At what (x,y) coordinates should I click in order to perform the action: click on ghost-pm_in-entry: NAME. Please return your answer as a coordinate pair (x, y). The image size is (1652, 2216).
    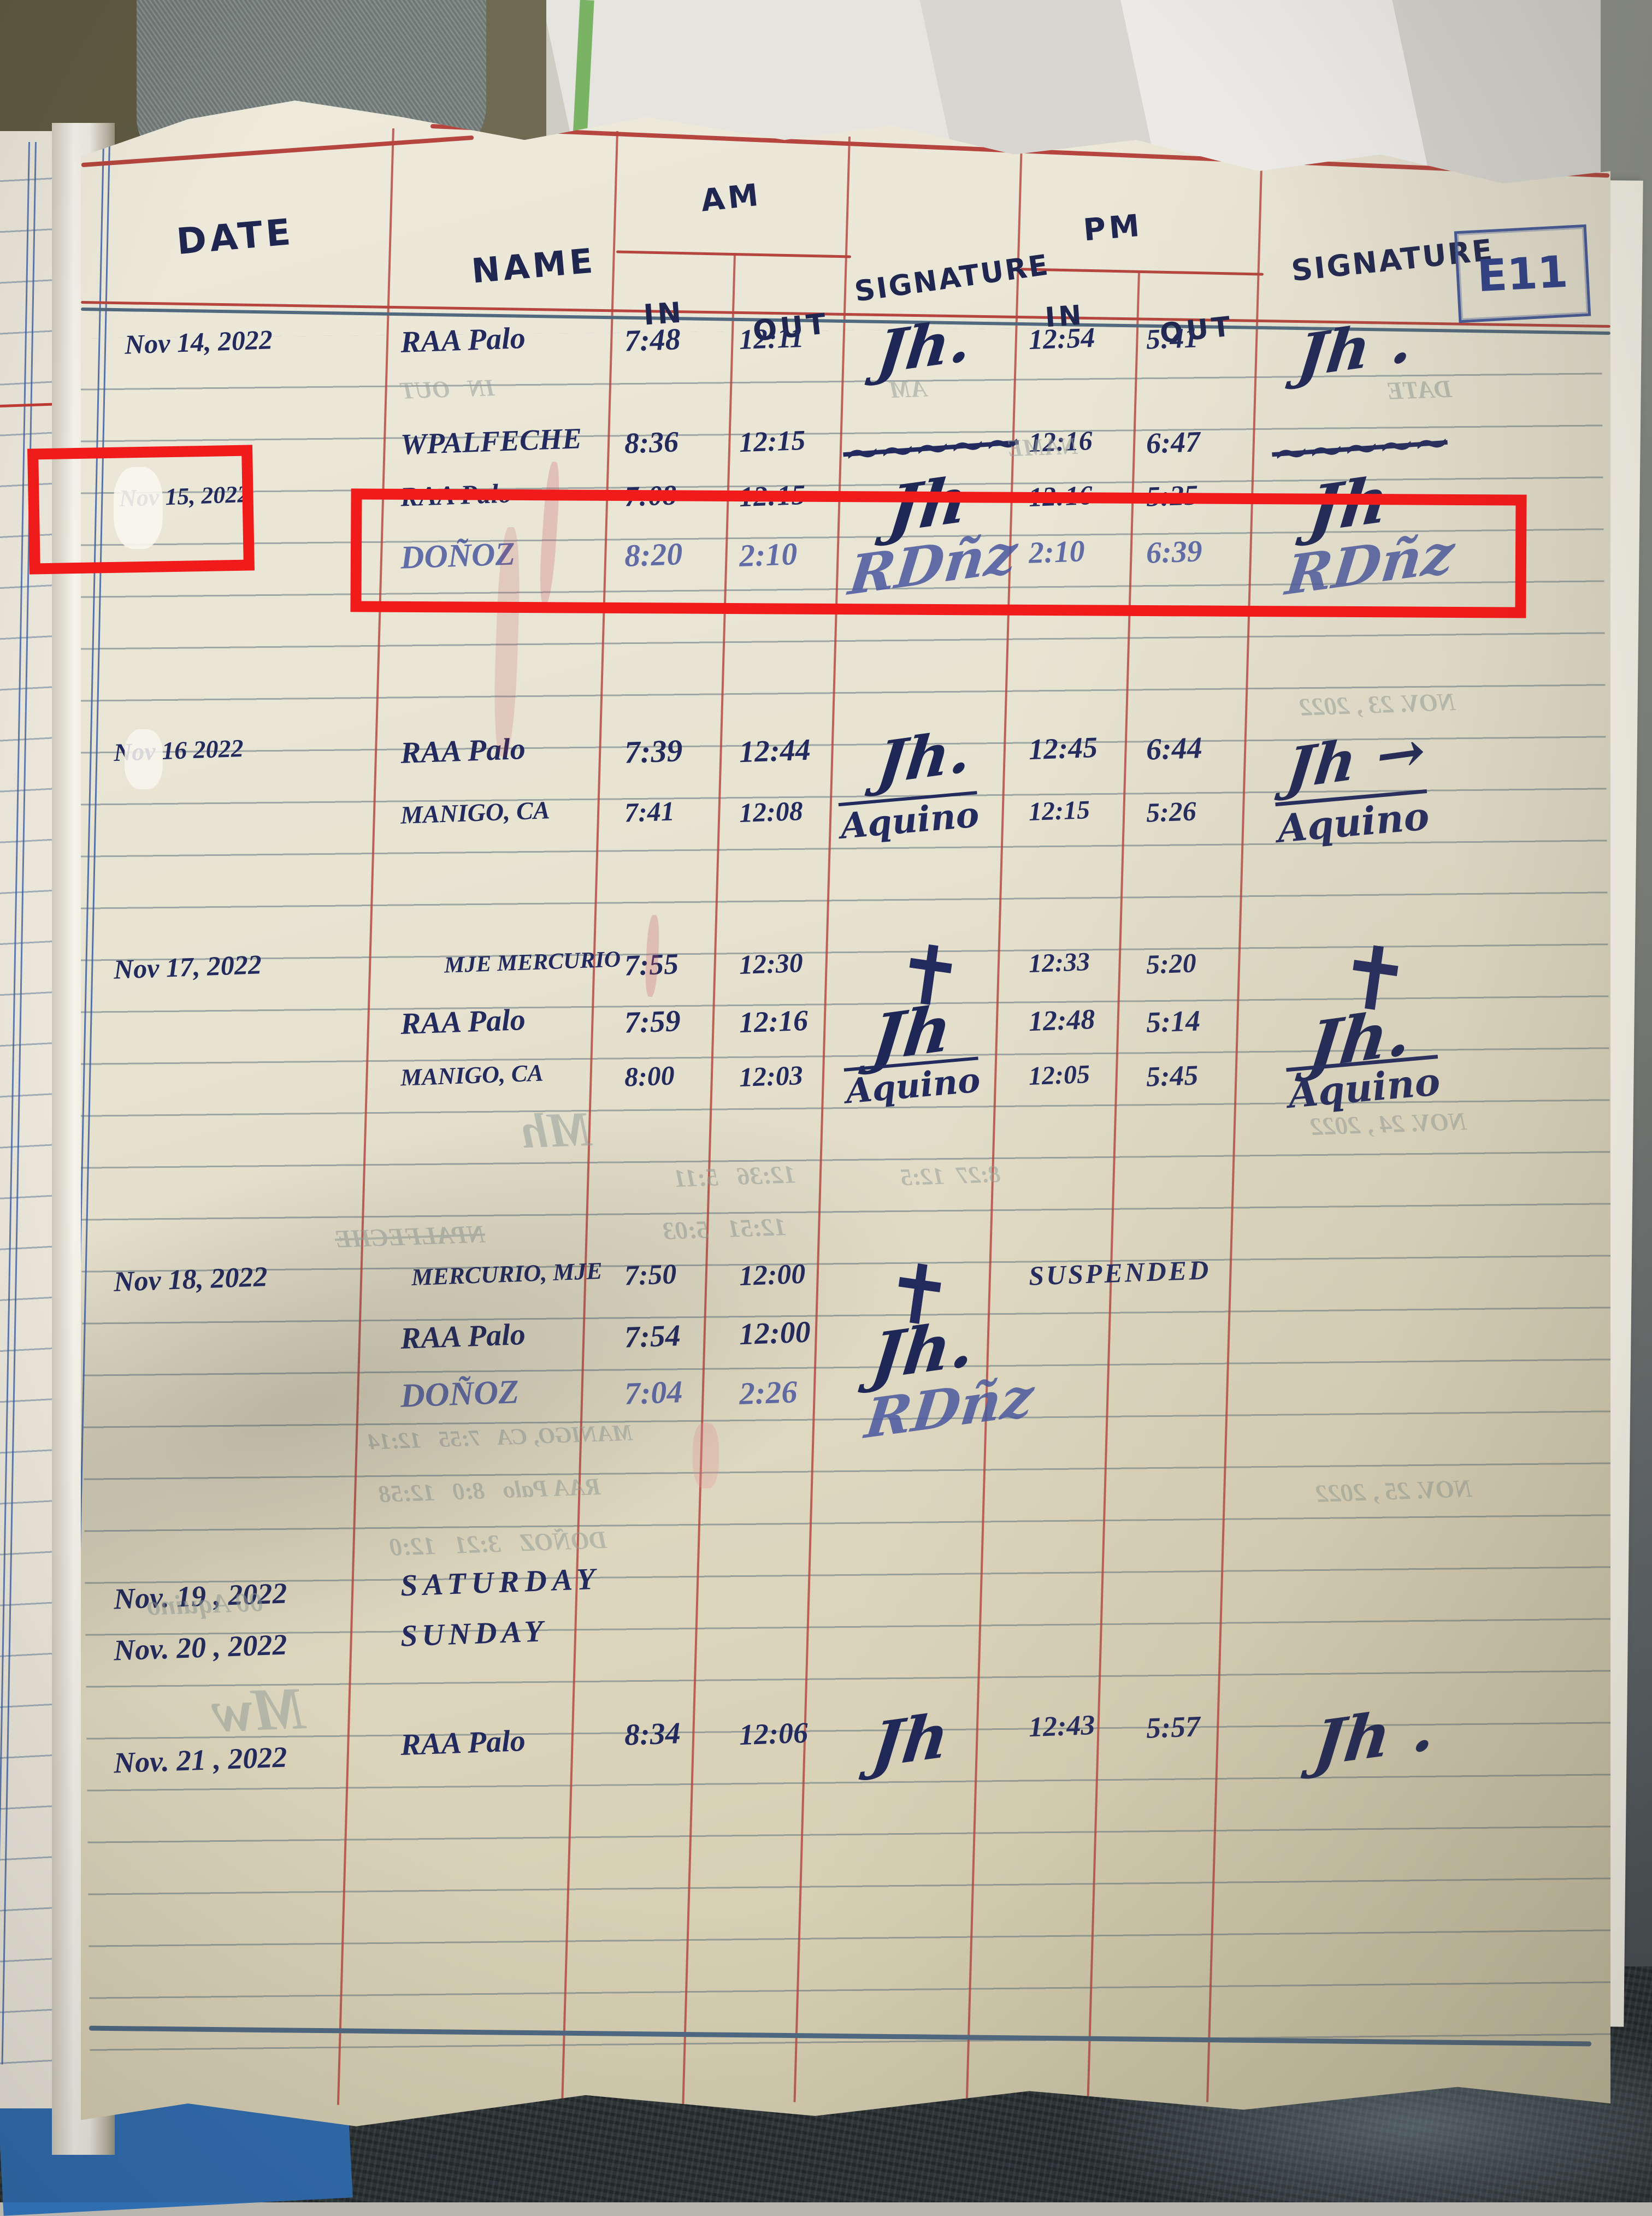
    Looking at the image, I should click on (1042, 447).